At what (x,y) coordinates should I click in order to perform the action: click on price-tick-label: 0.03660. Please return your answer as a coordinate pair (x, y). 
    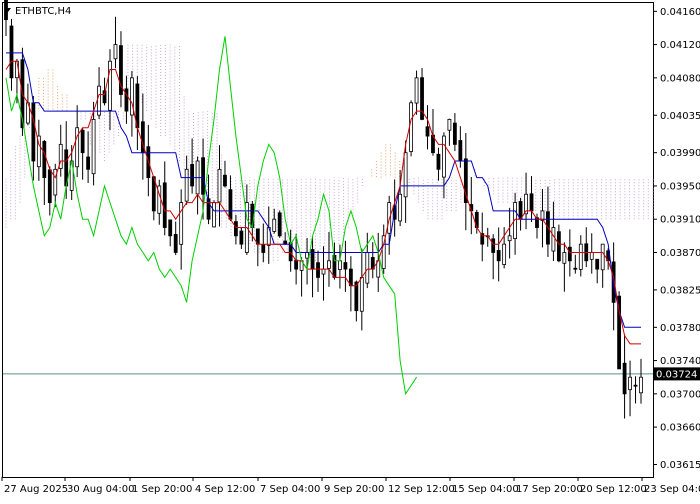
    Looking at the image, I should click on (680, 428).